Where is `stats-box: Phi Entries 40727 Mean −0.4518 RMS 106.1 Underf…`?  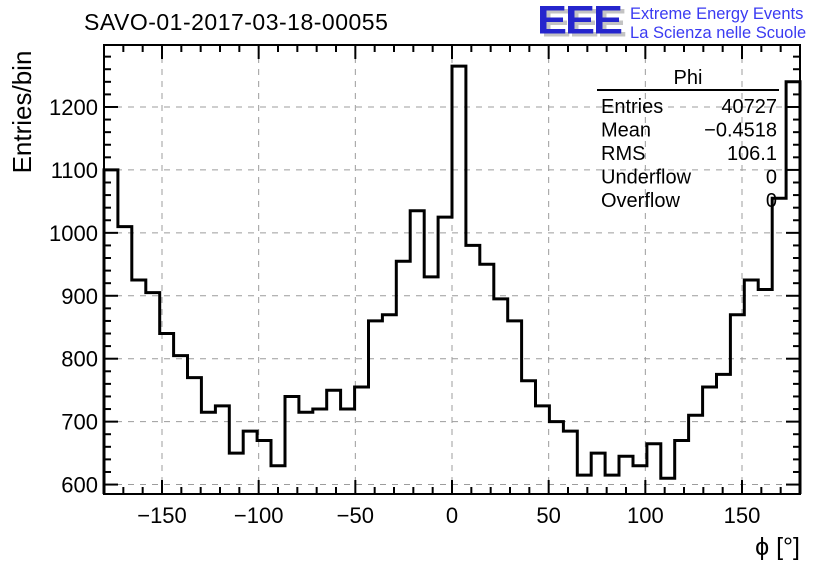
stats-box: Phi Entries 40727 Mean −0.4518 RMS 106.1 Underf… is located at coordinates (688, 139).